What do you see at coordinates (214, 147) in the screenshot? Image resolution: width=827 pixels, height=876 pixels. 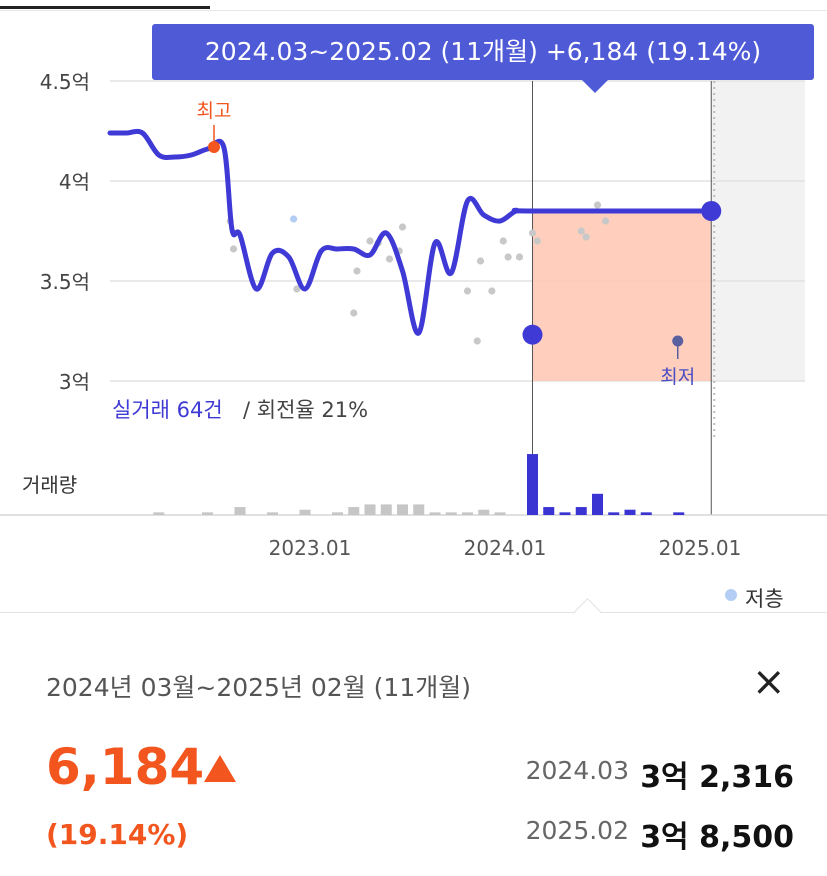 I see `high-point-dot` at bounding box center [214, 147].